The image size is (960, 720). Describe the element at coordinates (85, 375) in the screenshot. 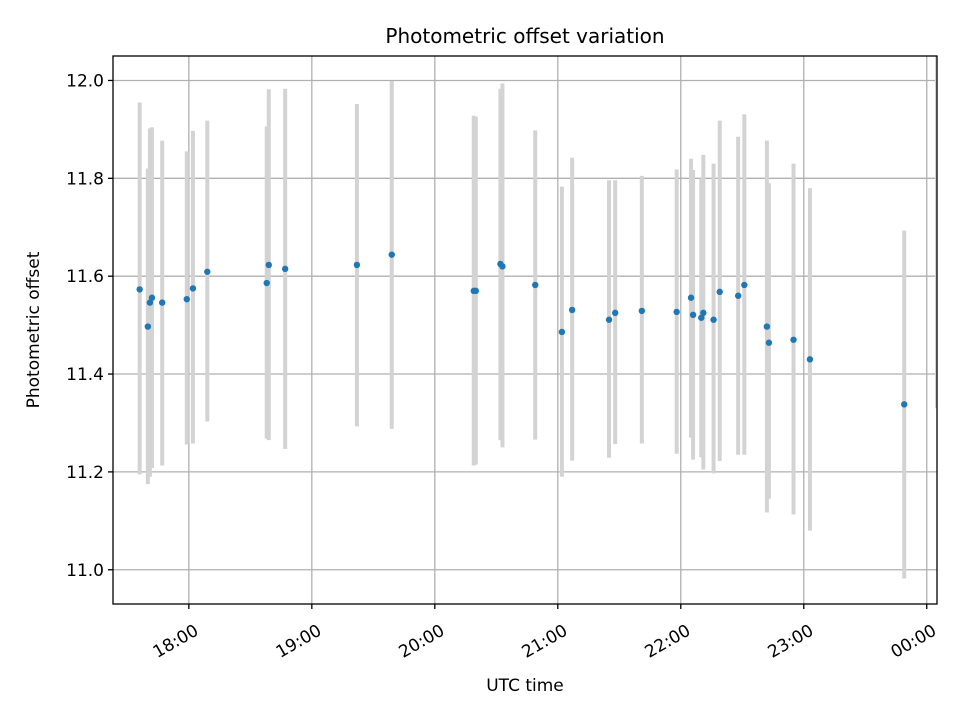

I see `y-tick-label: 11.4` at that location.